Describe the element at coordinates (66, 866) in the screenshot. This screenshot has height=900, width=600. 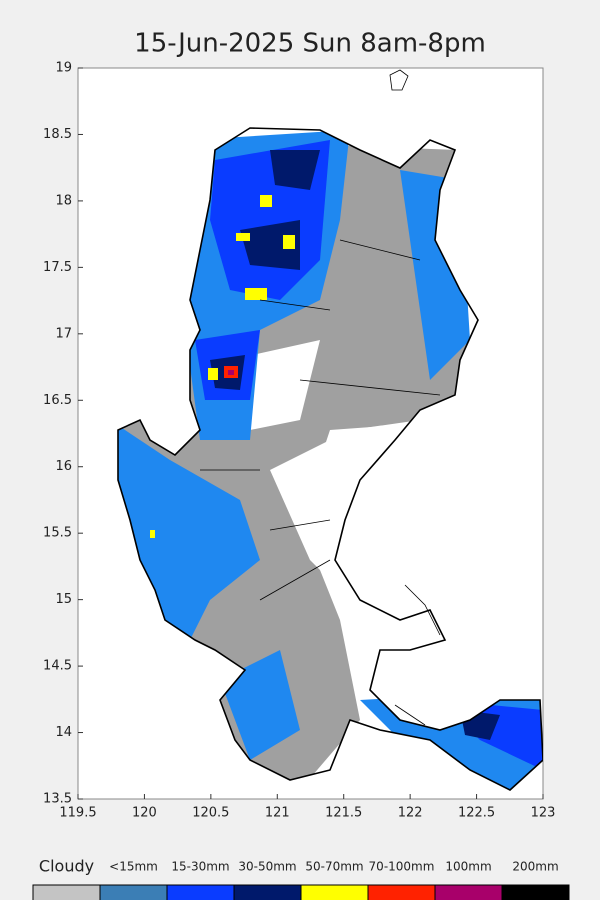
I see `legend-label: Cloudy` at that location.